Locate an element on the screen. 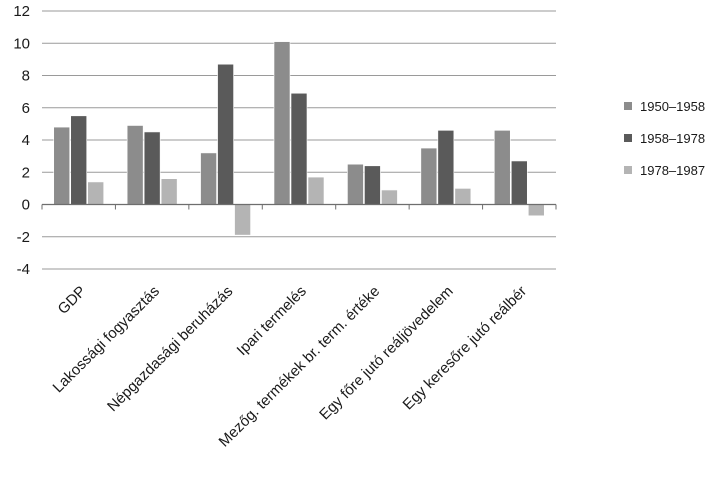 The width and height of the screenshot is (724, 493). y-axis-tick-labels: -4 -2 0 2 4 6 8 10 12 is located at coordinates (21, 140).